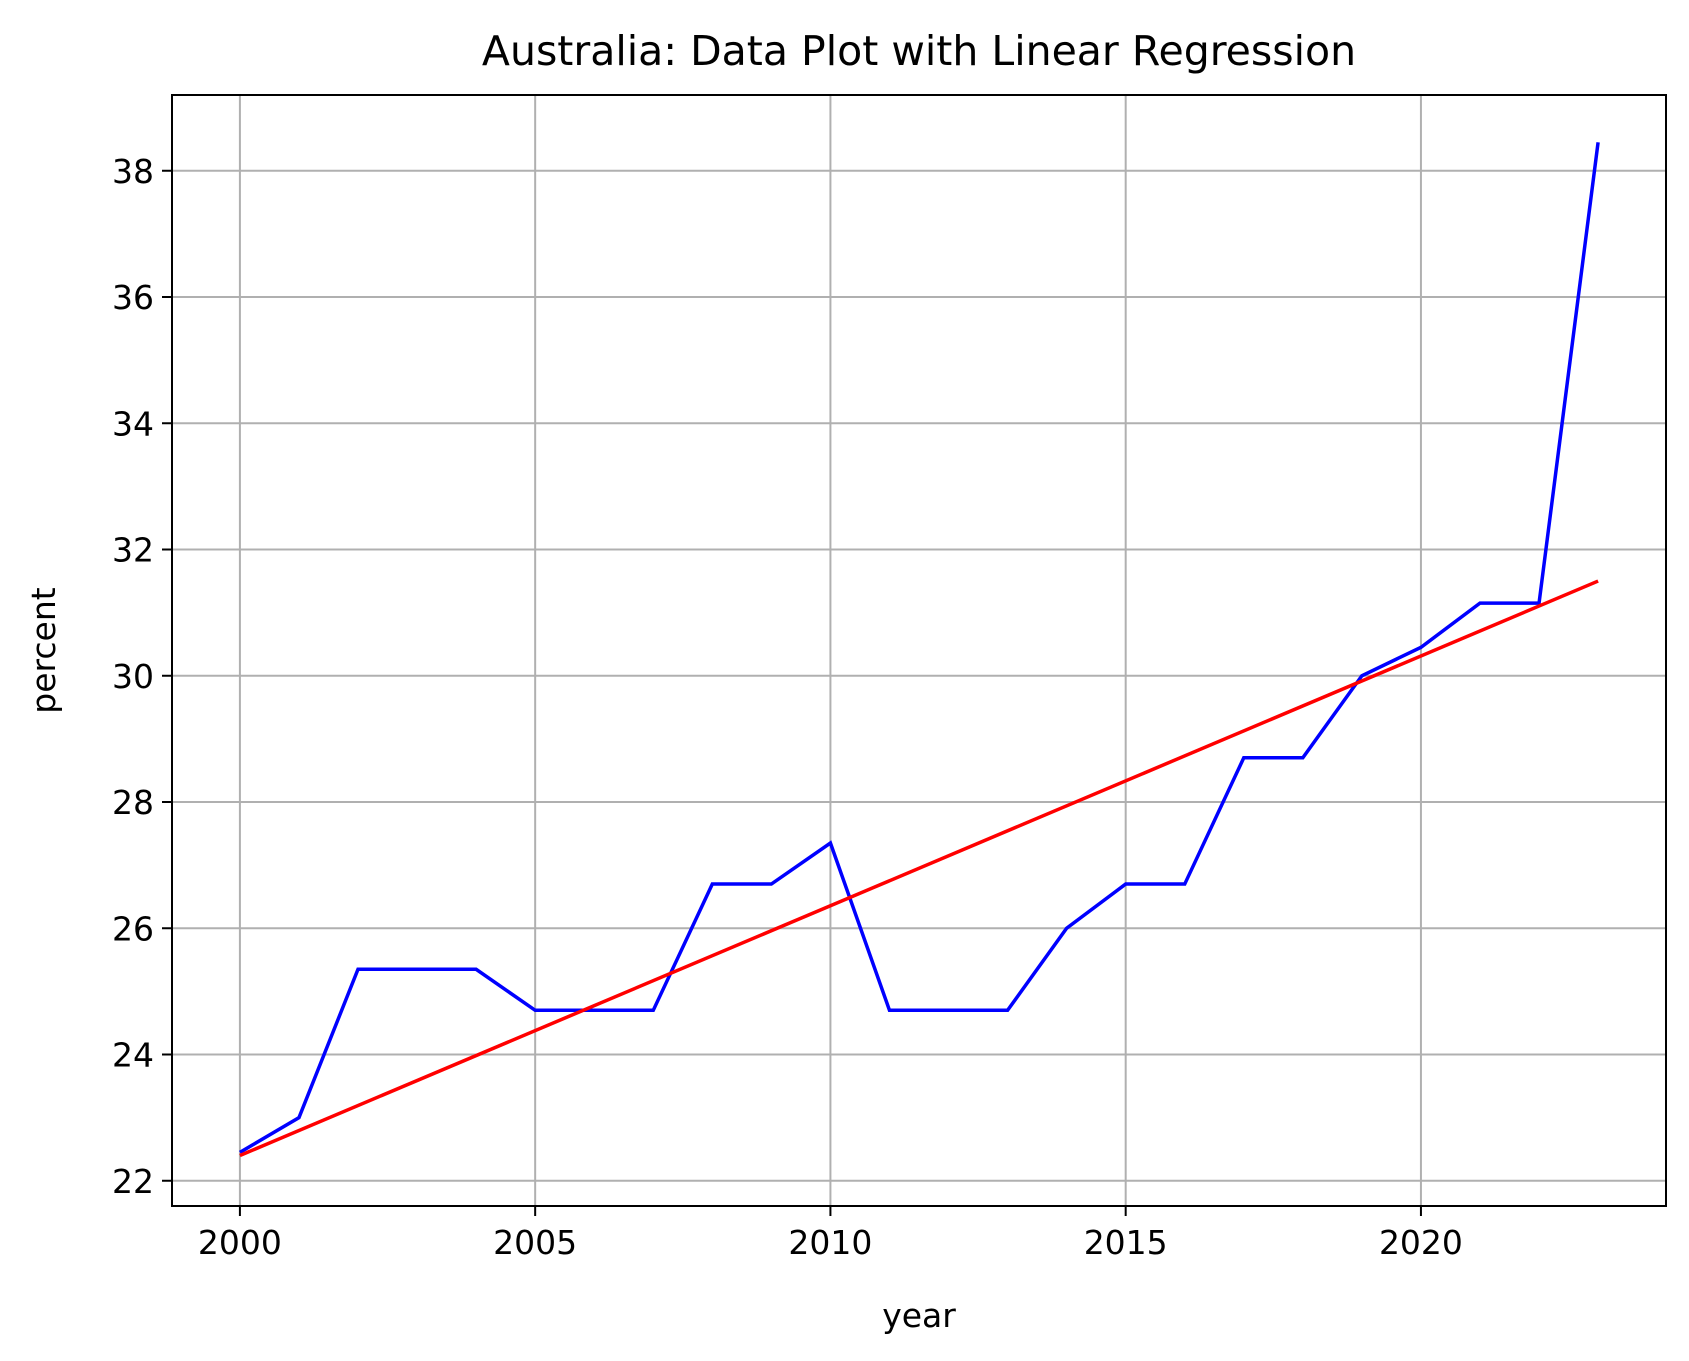  What do you see at coordinates (133, 676) in the screenshot?
I see `y-tick-label: 30` at bounding box center [133, 676].